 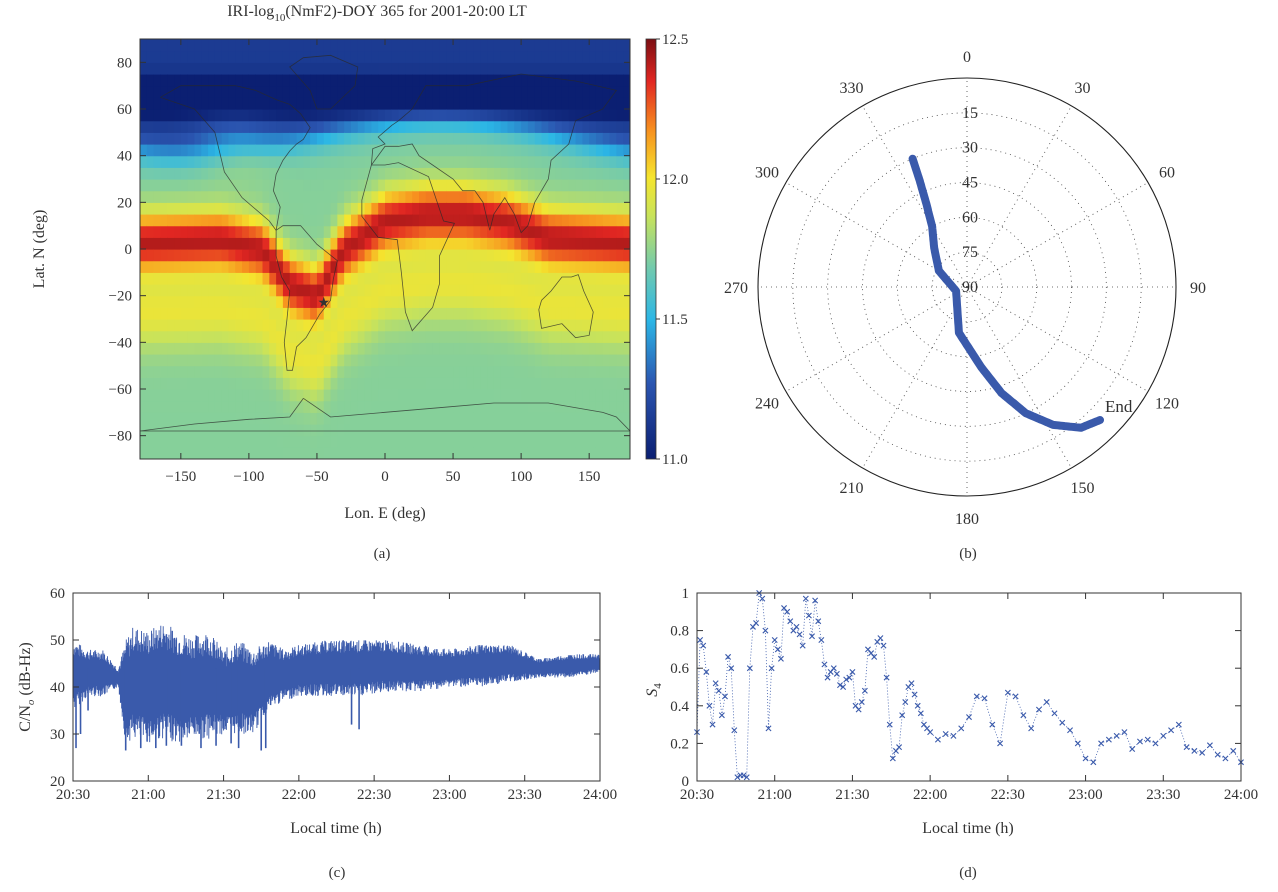 What do you see at coordinates (408, 247) in the screenshot?
I see `coastline` at bounding box center [408, 247].